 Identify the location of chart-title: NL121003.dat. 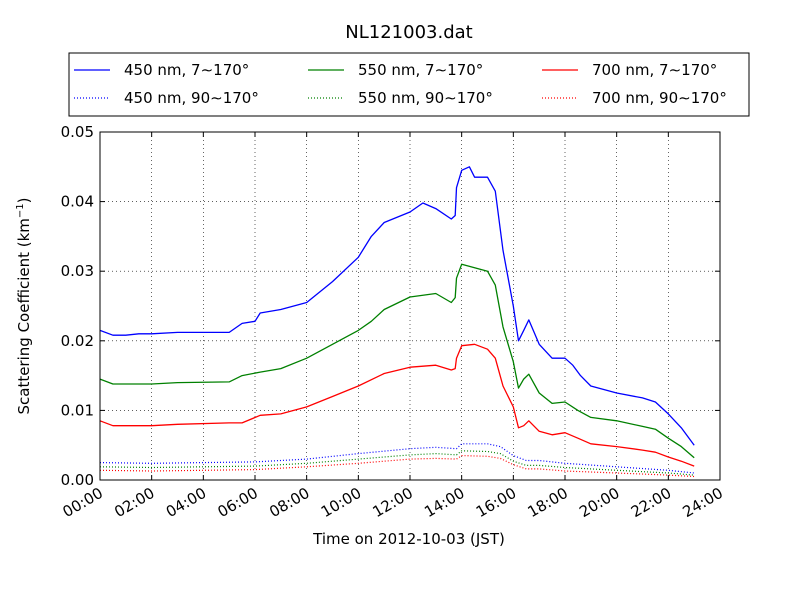
(408, 32).